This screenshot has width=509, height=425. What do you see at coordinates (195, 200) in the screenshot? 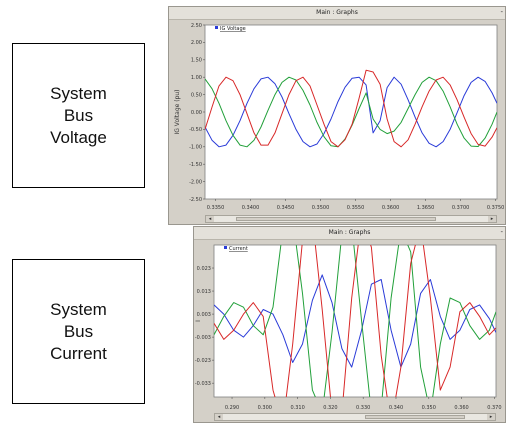
I see `voltage-y-tick-label: -2.50` at bounding box center [195, 200].